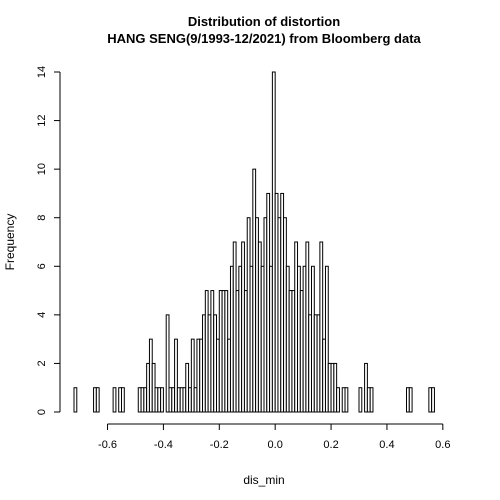  I want to click on y-tick-label: 8, so click(42, 218).